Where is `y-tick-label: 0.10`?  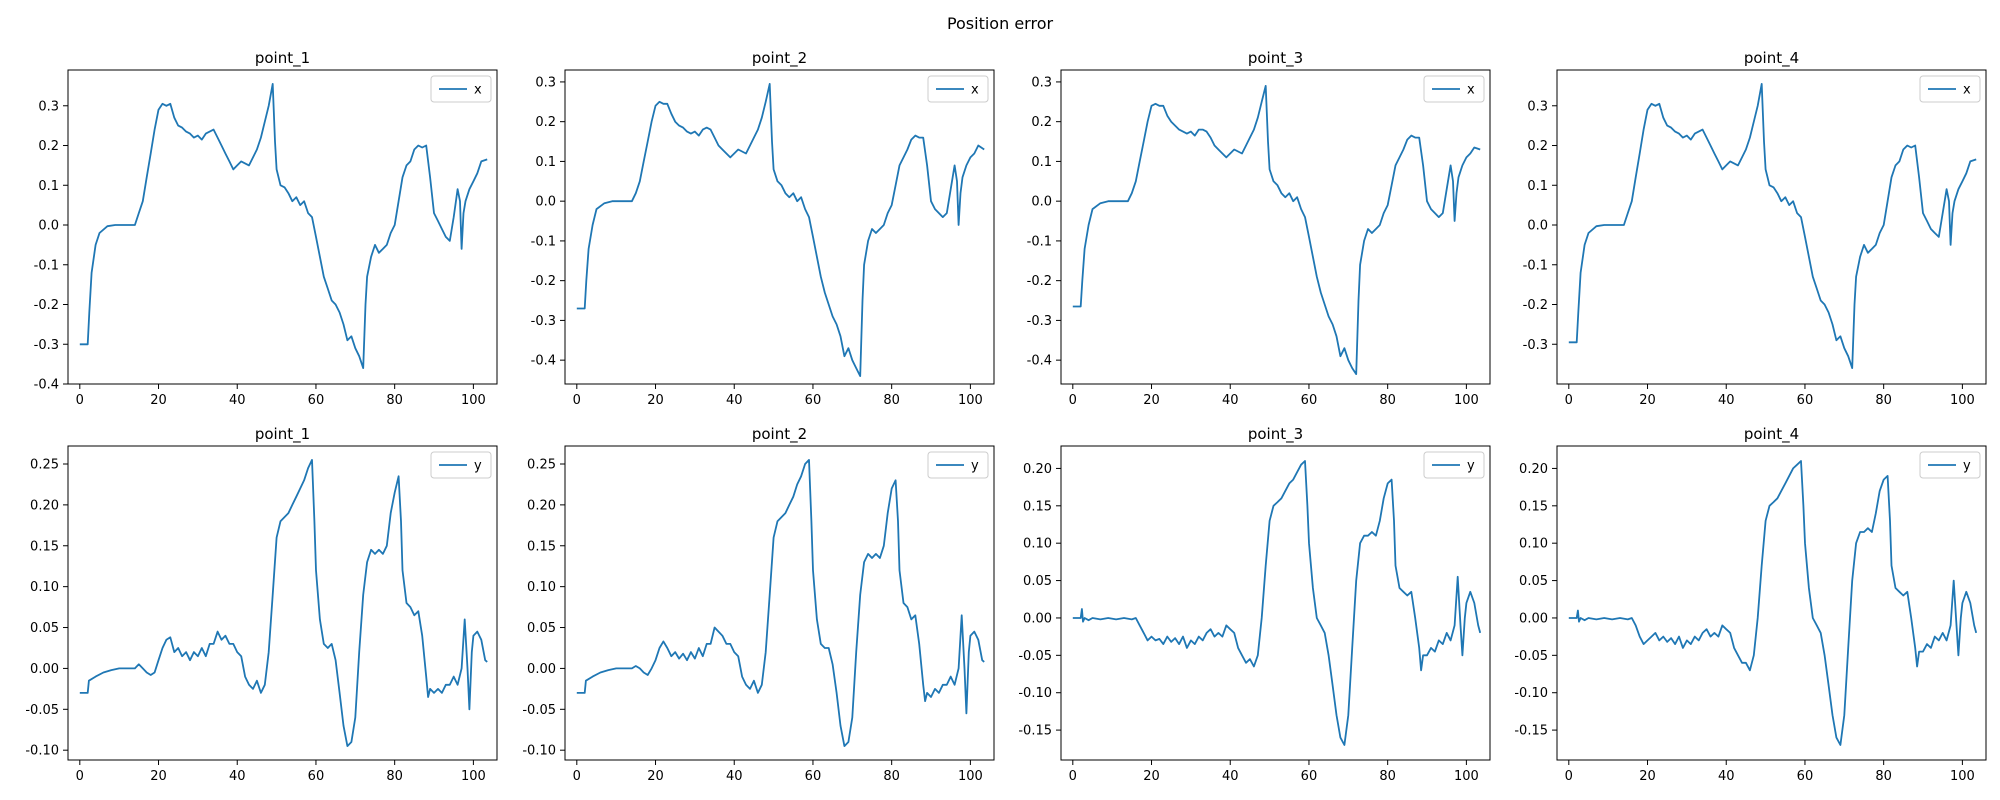
y-tick-label: 0.10 is located at coordinates (541, 587).